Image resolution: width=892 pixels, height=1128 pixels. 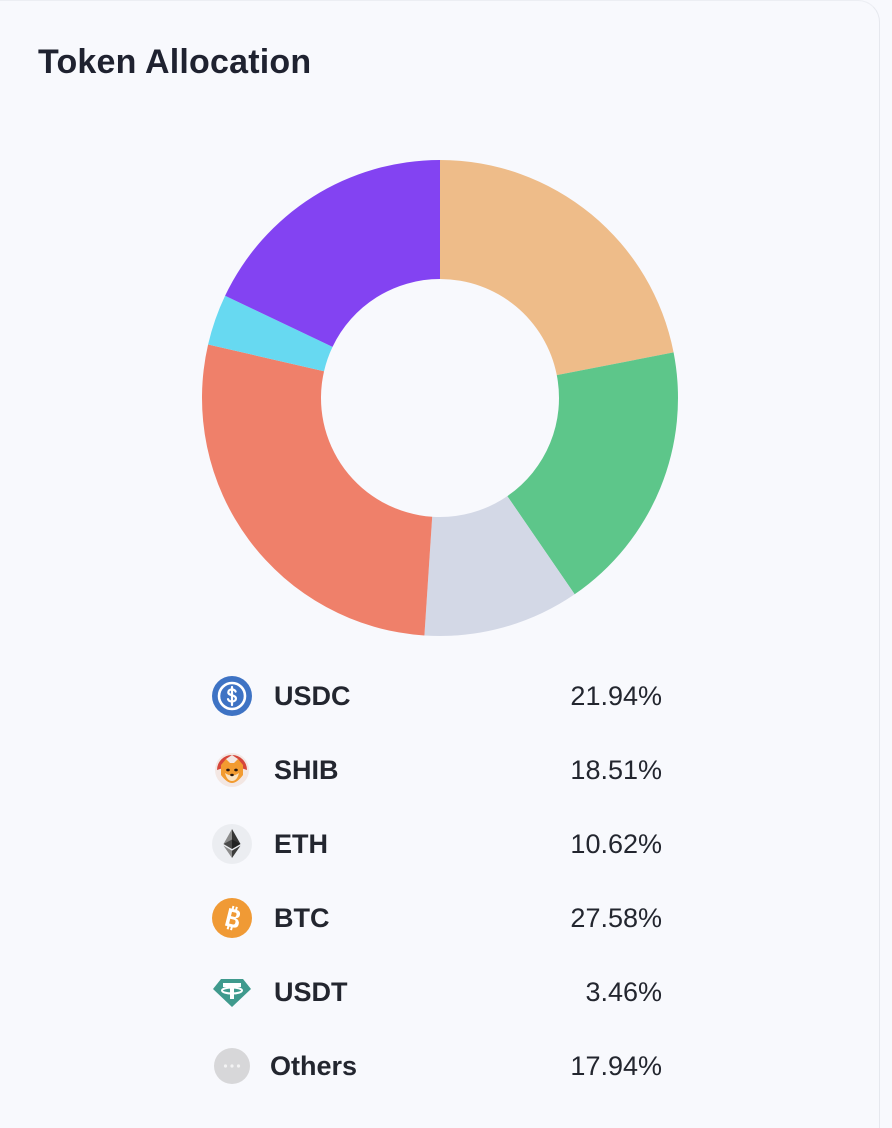 What do you see at coordinates (232, 770) in the screenshot?
I see `shib-icon` at bounding box center [232, 770].